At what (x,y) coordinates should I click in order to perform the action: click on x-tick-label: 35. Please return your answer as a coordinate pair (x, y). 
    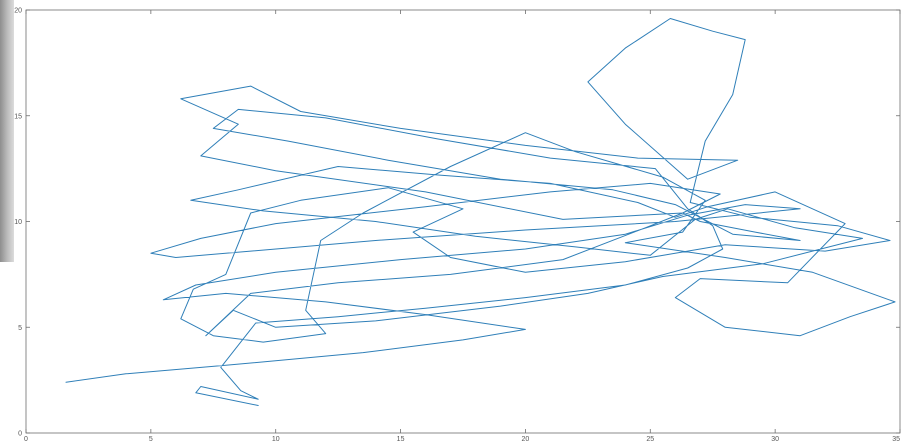
    Looking at the image, I should click on (896, 439).